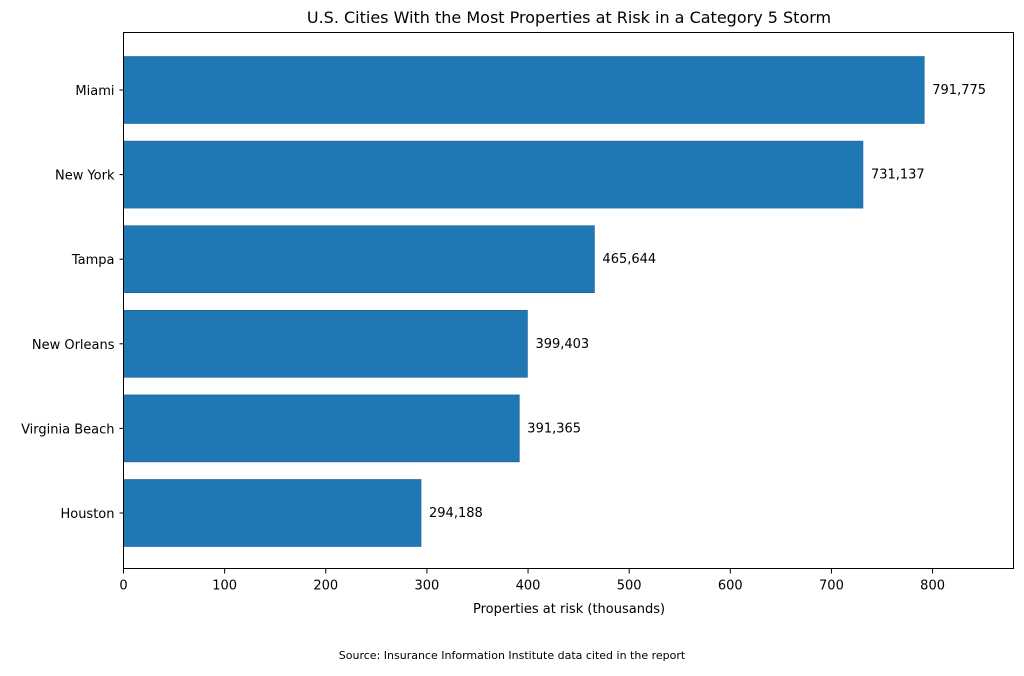 The image size is (1024, 676). Describe the element at coordinates (321, 428) in the screenshot. I see `bar-virginia-beach` at that location.